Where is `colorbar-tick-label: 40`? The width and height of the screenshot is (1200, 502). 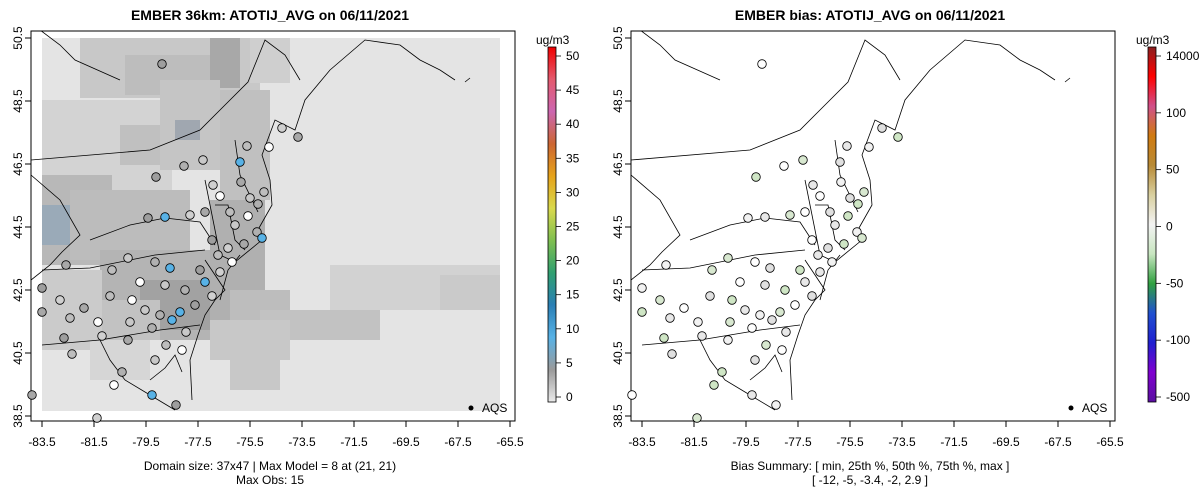 colorbar-tick-label: 40 is located at coordinates (573, 124).